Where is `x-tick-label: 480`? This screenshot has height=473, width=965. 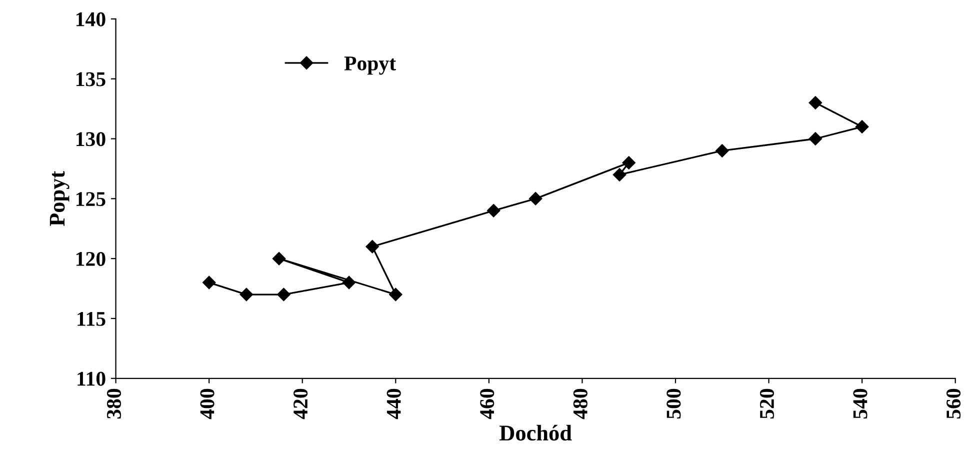 x-tick-label: 480 is located at coordinates (580, 404).